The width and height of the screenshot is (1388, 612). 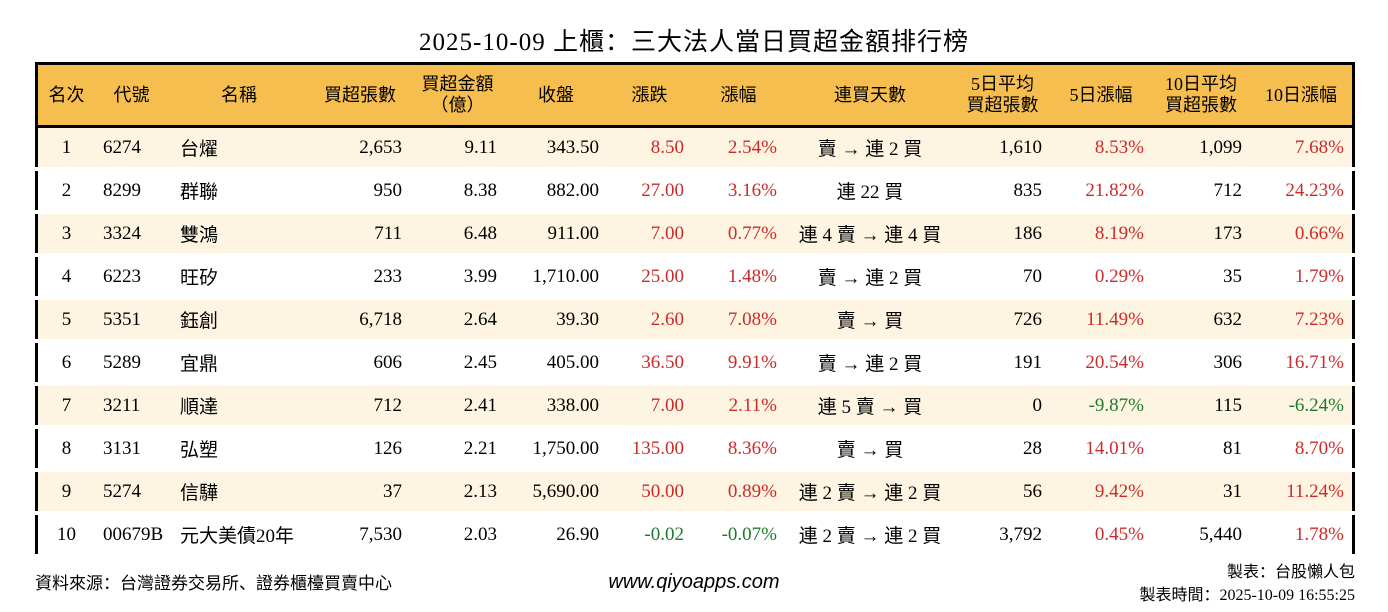 What do you see at coordinates (66, 276) in the screenshot?
I see `cell-rank: 4` at bounding box center [66, 276].